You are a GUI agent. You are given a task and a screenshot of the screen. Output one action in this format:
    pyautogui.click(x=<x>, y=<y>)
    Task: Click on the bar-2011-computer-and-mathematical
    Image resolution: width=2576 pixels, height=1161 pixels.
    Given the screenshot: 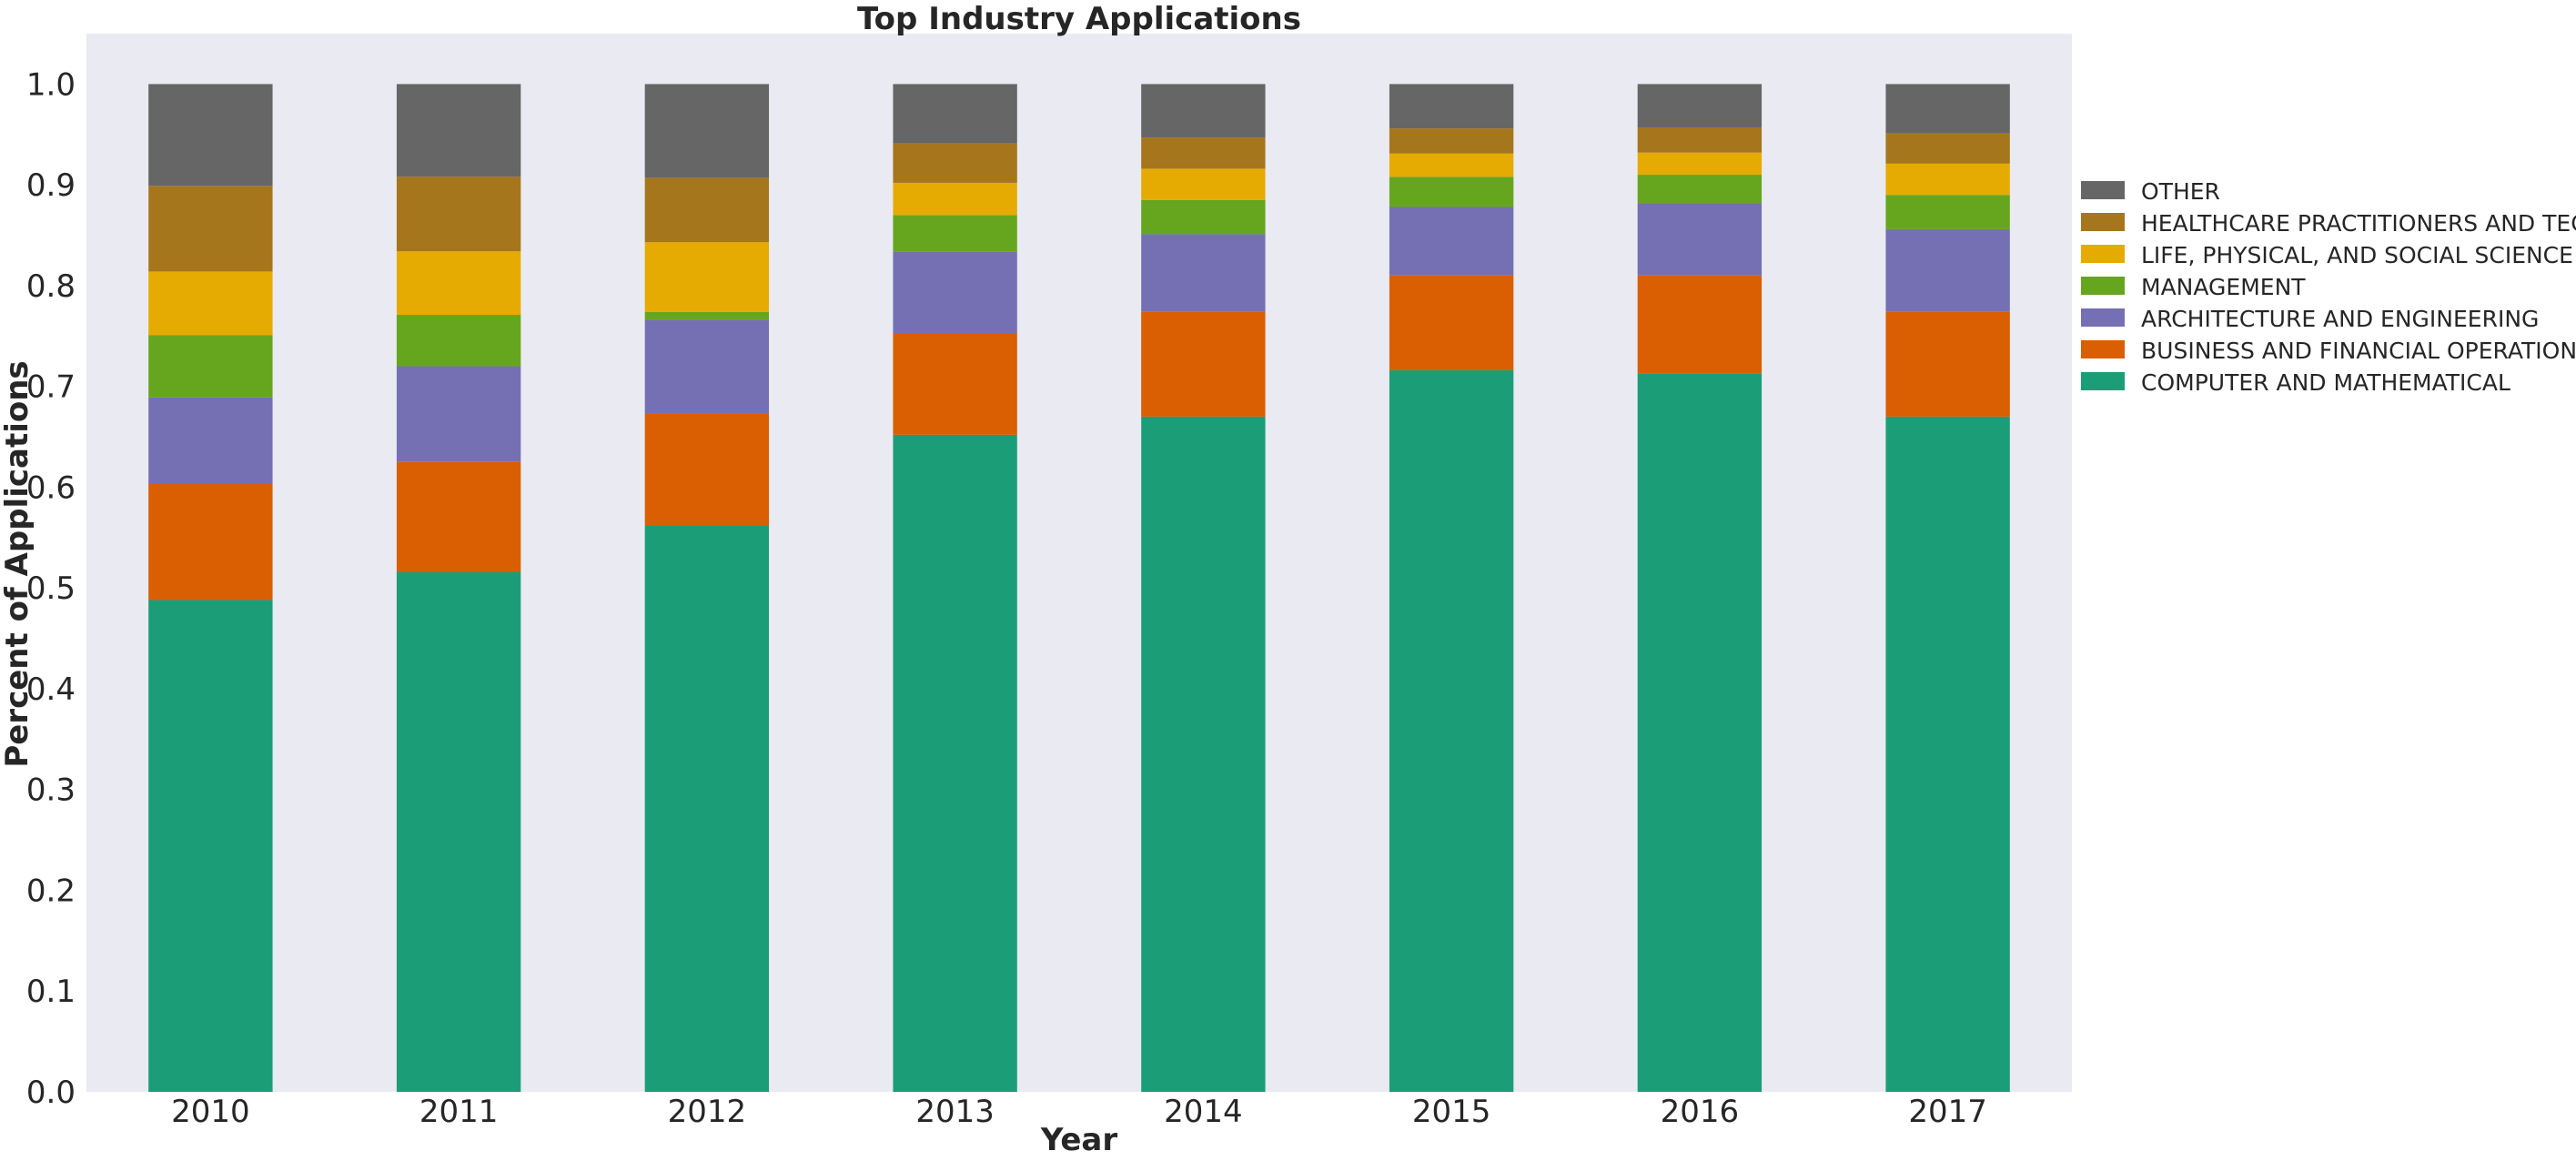 What is the action you would take?
    pyautogui.click(x=458, y=831)
    